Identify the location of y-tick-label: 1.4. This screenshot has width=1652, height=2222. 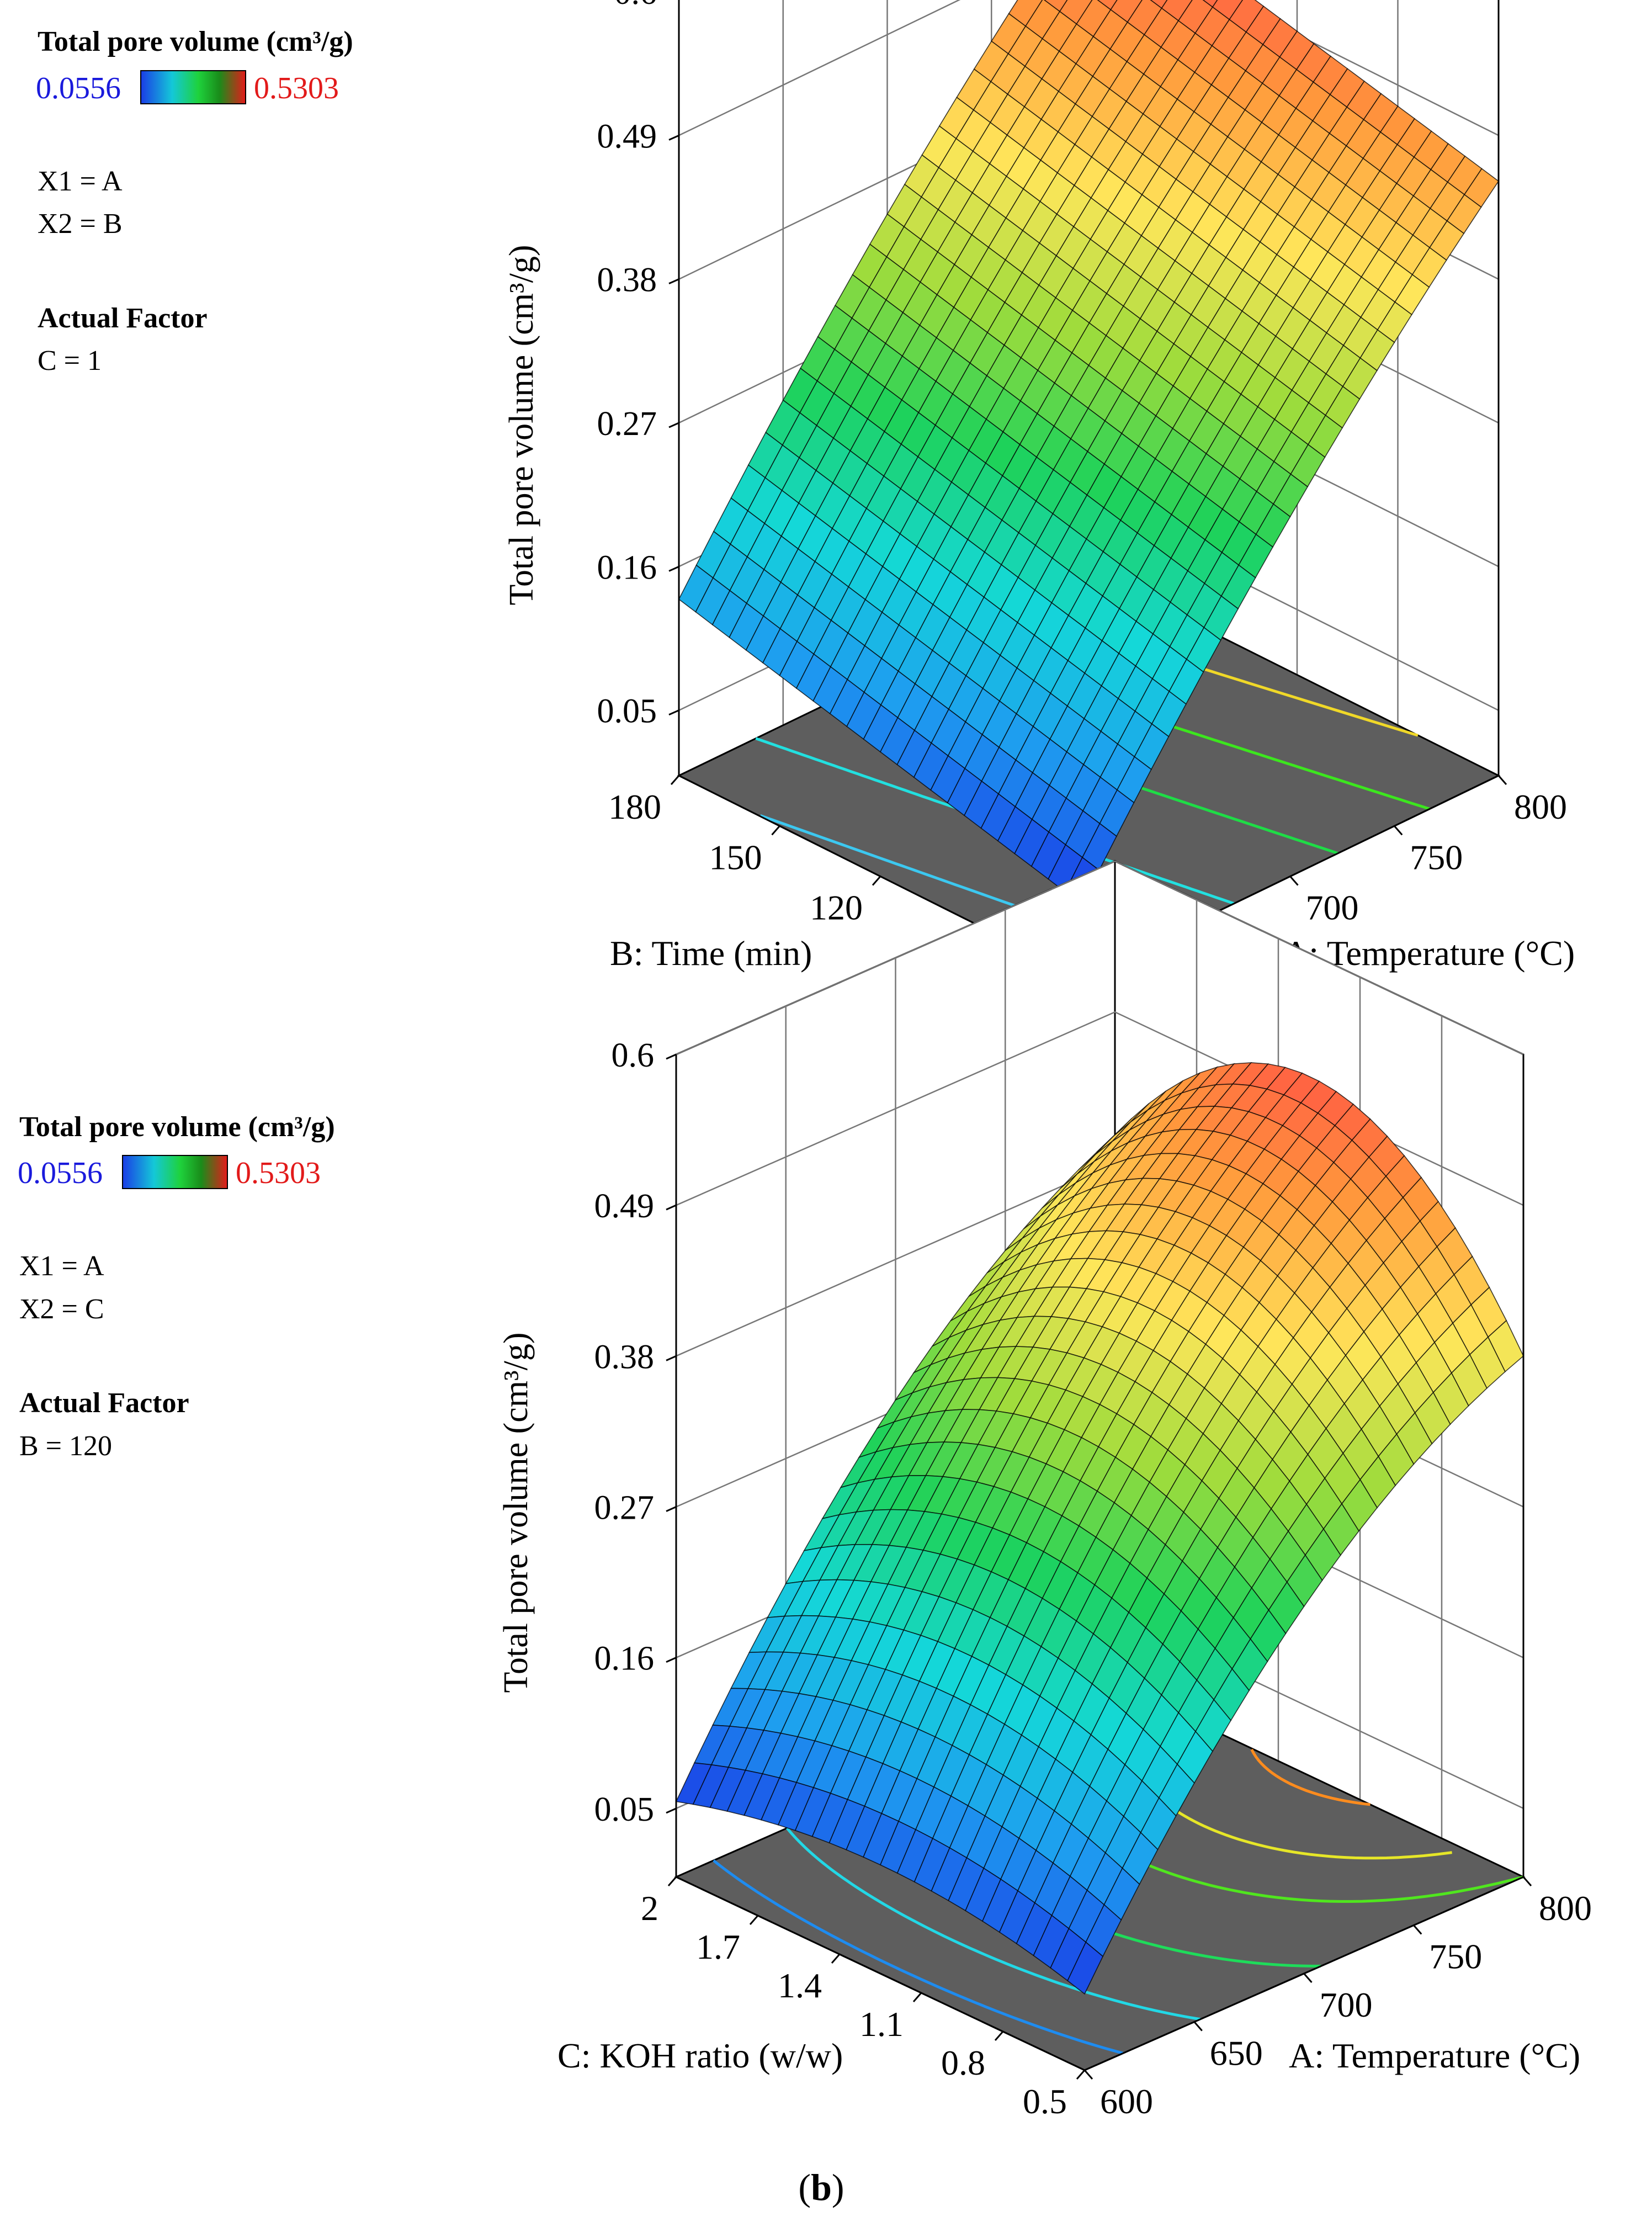
(800, 1985).